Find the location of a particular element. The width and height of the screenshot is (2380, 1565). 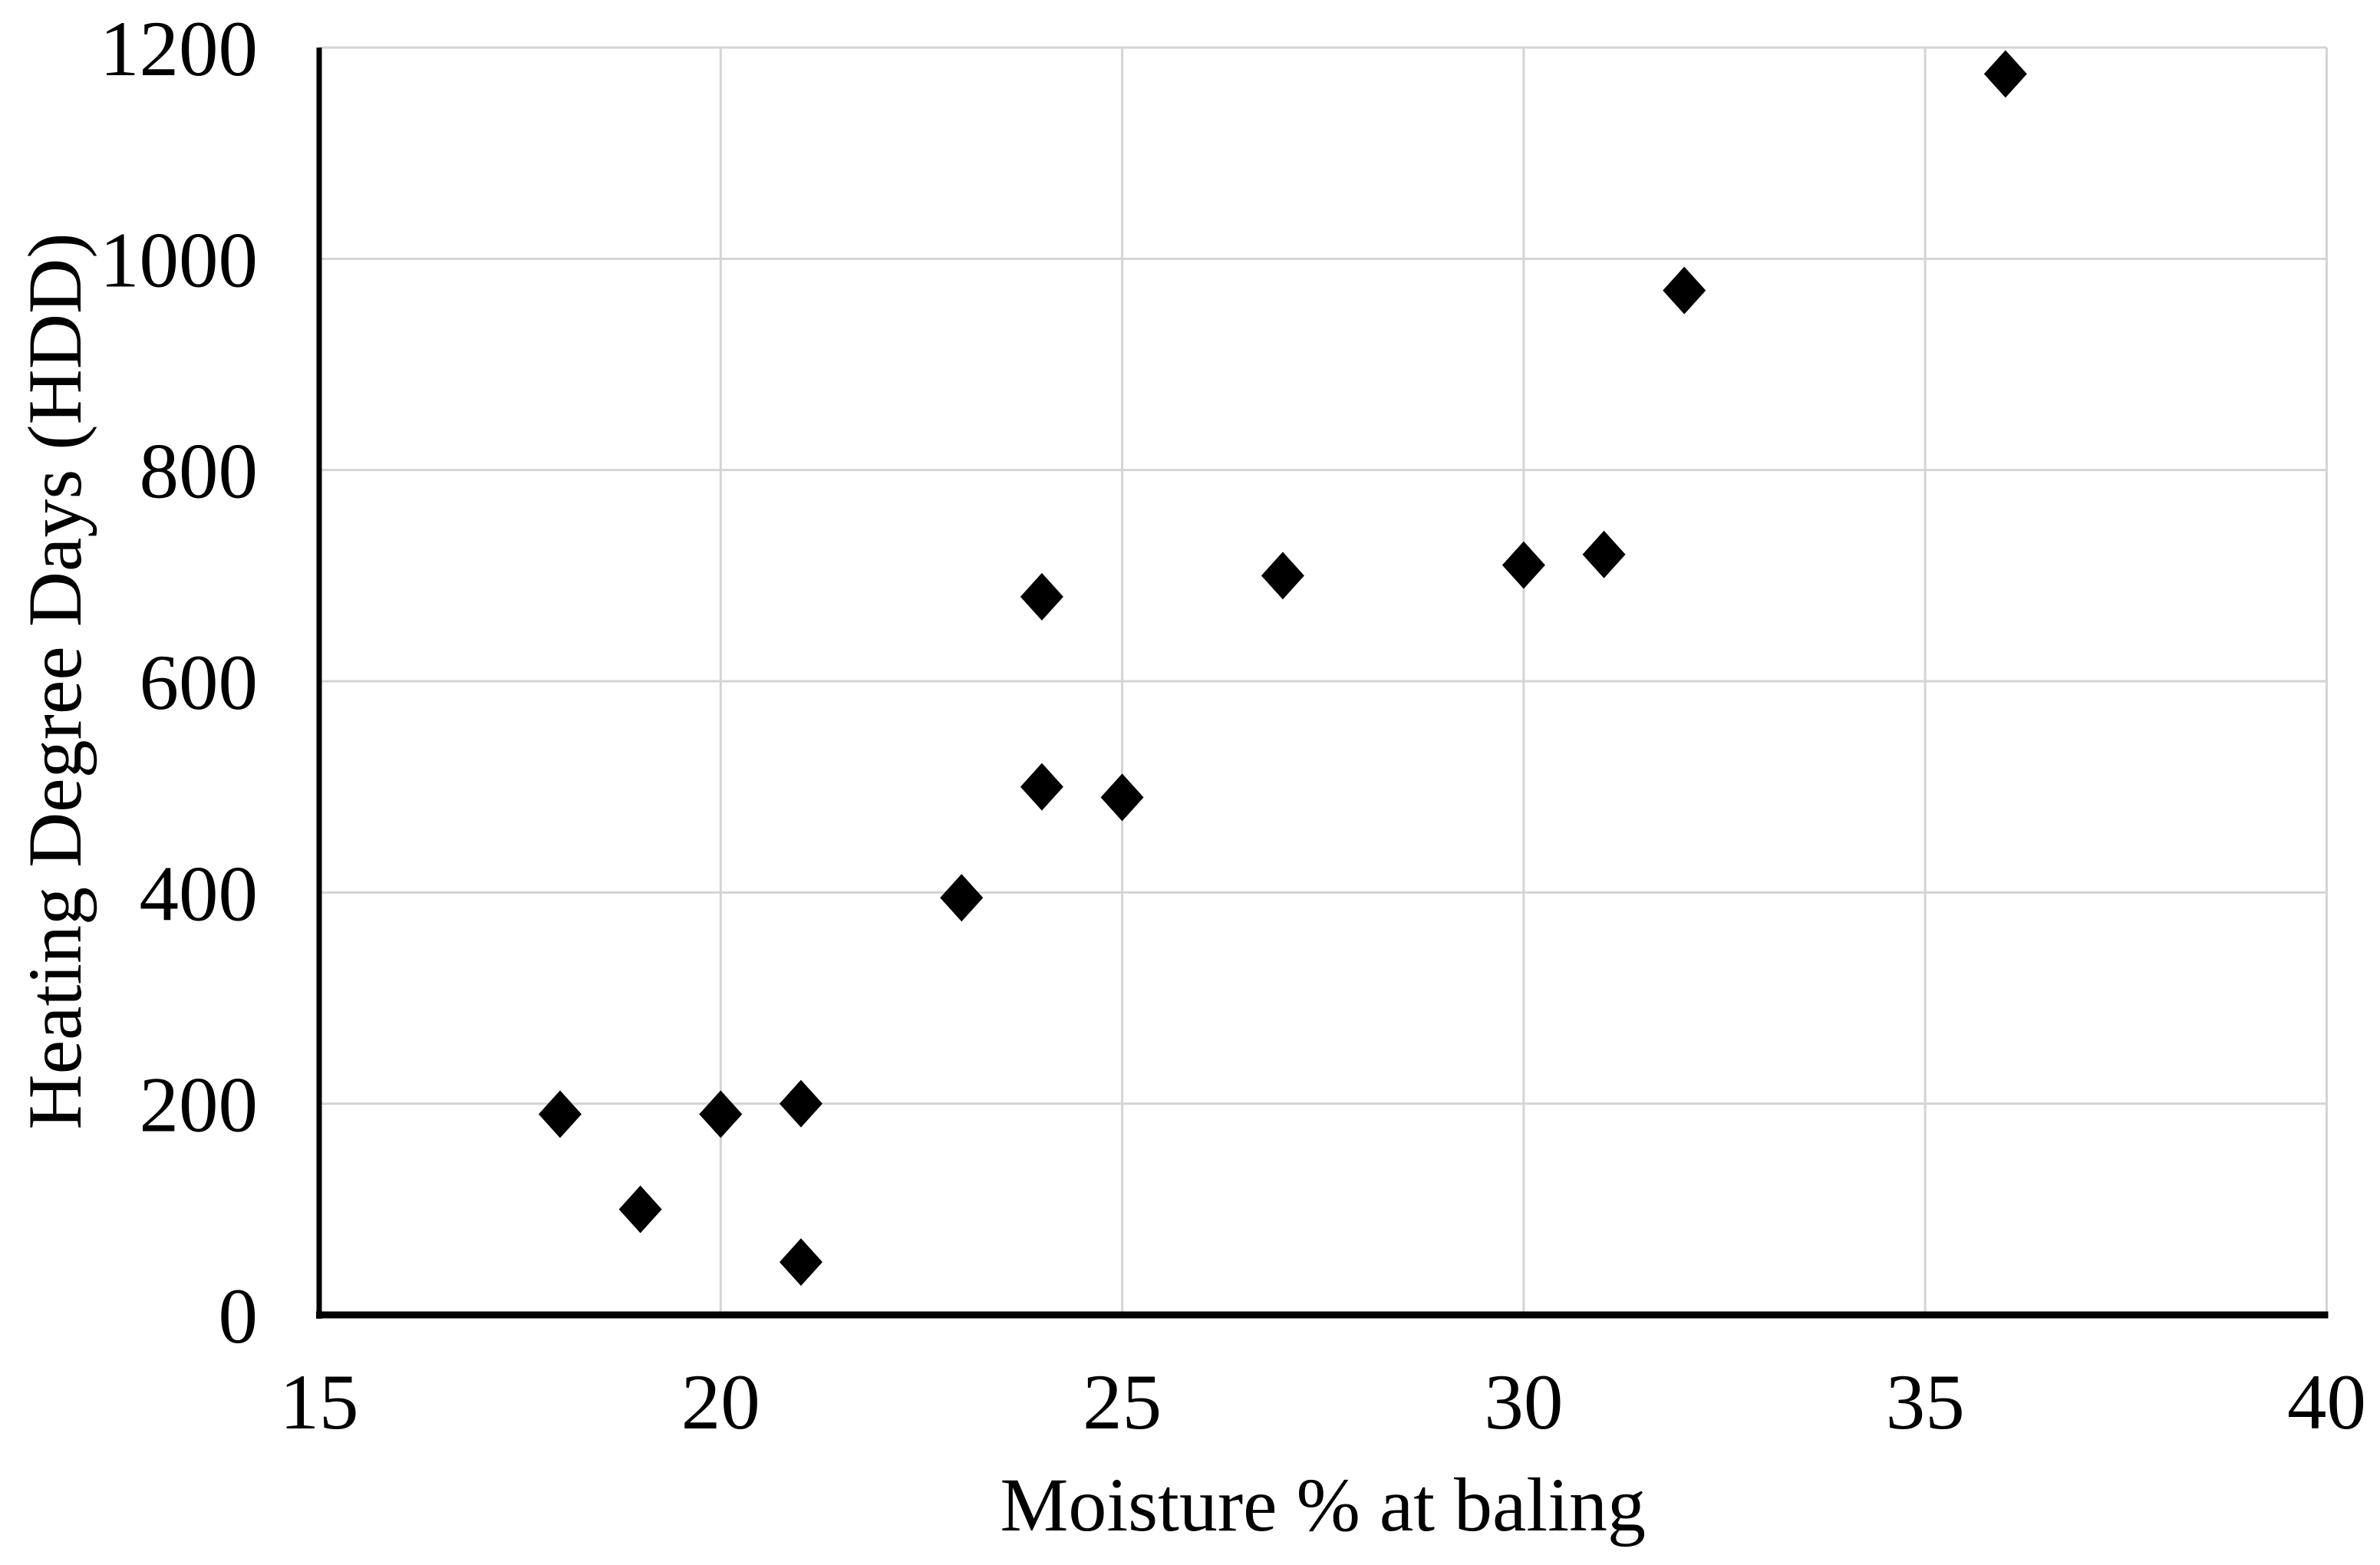

y-tick-label: 400 is located at coordinates (199, 893).